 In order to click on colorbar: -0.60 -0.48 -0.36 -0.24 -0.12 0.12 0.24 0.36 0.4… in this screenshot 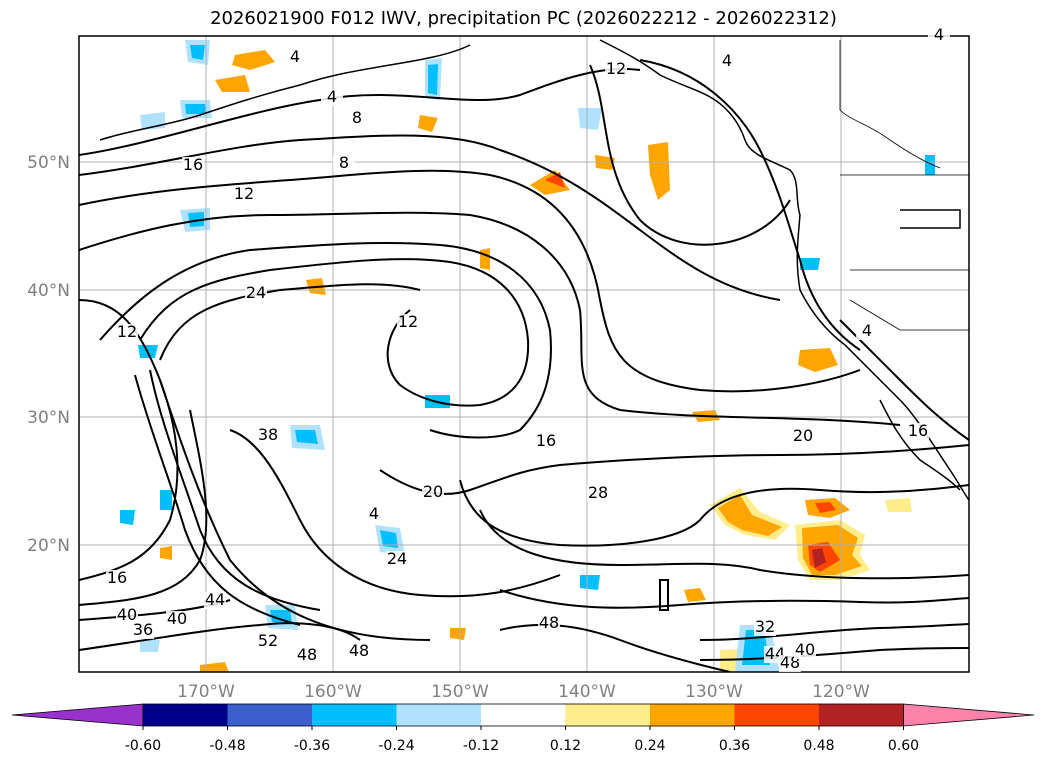, I will do `click(523, 728)`.